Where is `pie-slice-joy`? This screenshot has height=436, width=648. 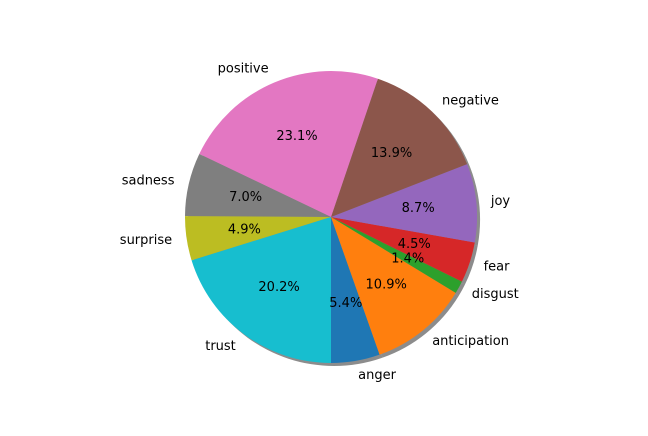 pie-slice-joy is located at coordinates (404, 203).